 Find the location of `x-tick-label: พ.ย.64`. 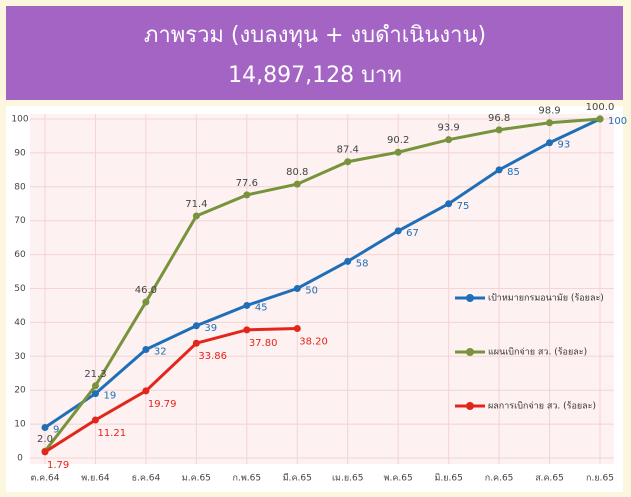

x-tick-label: พ.ย.64 is located at coordinates (95, 479).